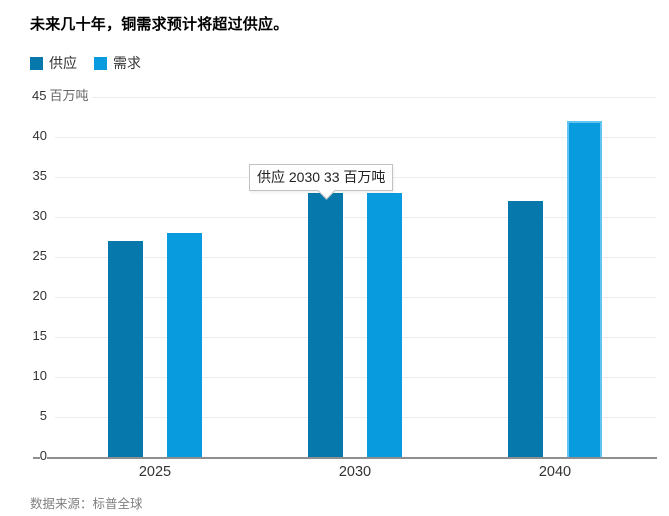 Image resolution: width=669 pixels, height=516 pixels. Describe the element at coordinates (43, 456) in the screenshot. I see `y-tick-0: 0` at that location.